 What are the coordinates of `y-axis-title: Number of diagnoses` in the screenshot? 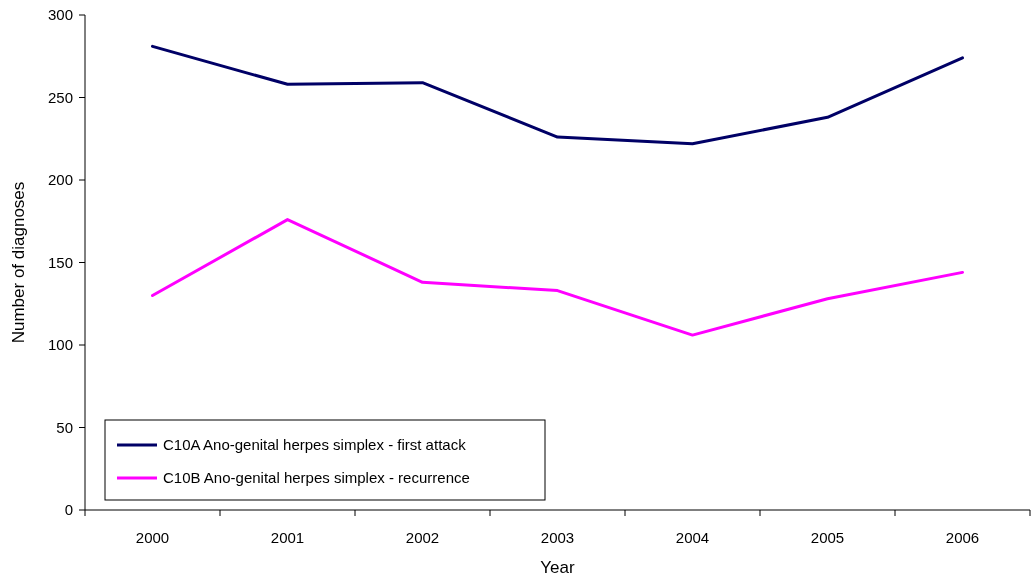 It's located at (18, 262).